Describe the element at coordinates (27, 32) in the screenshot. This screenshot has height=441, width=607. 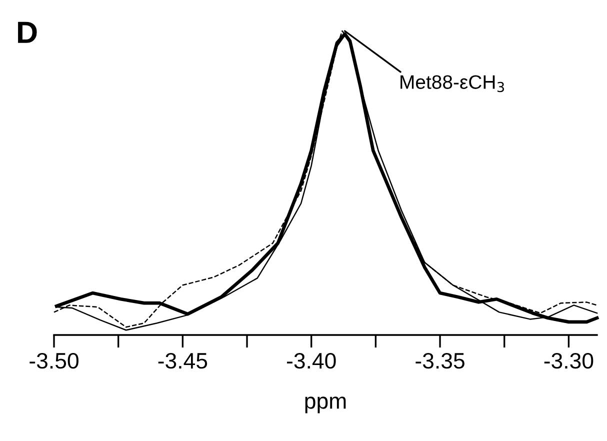
I see `chart-title: D` at that location.